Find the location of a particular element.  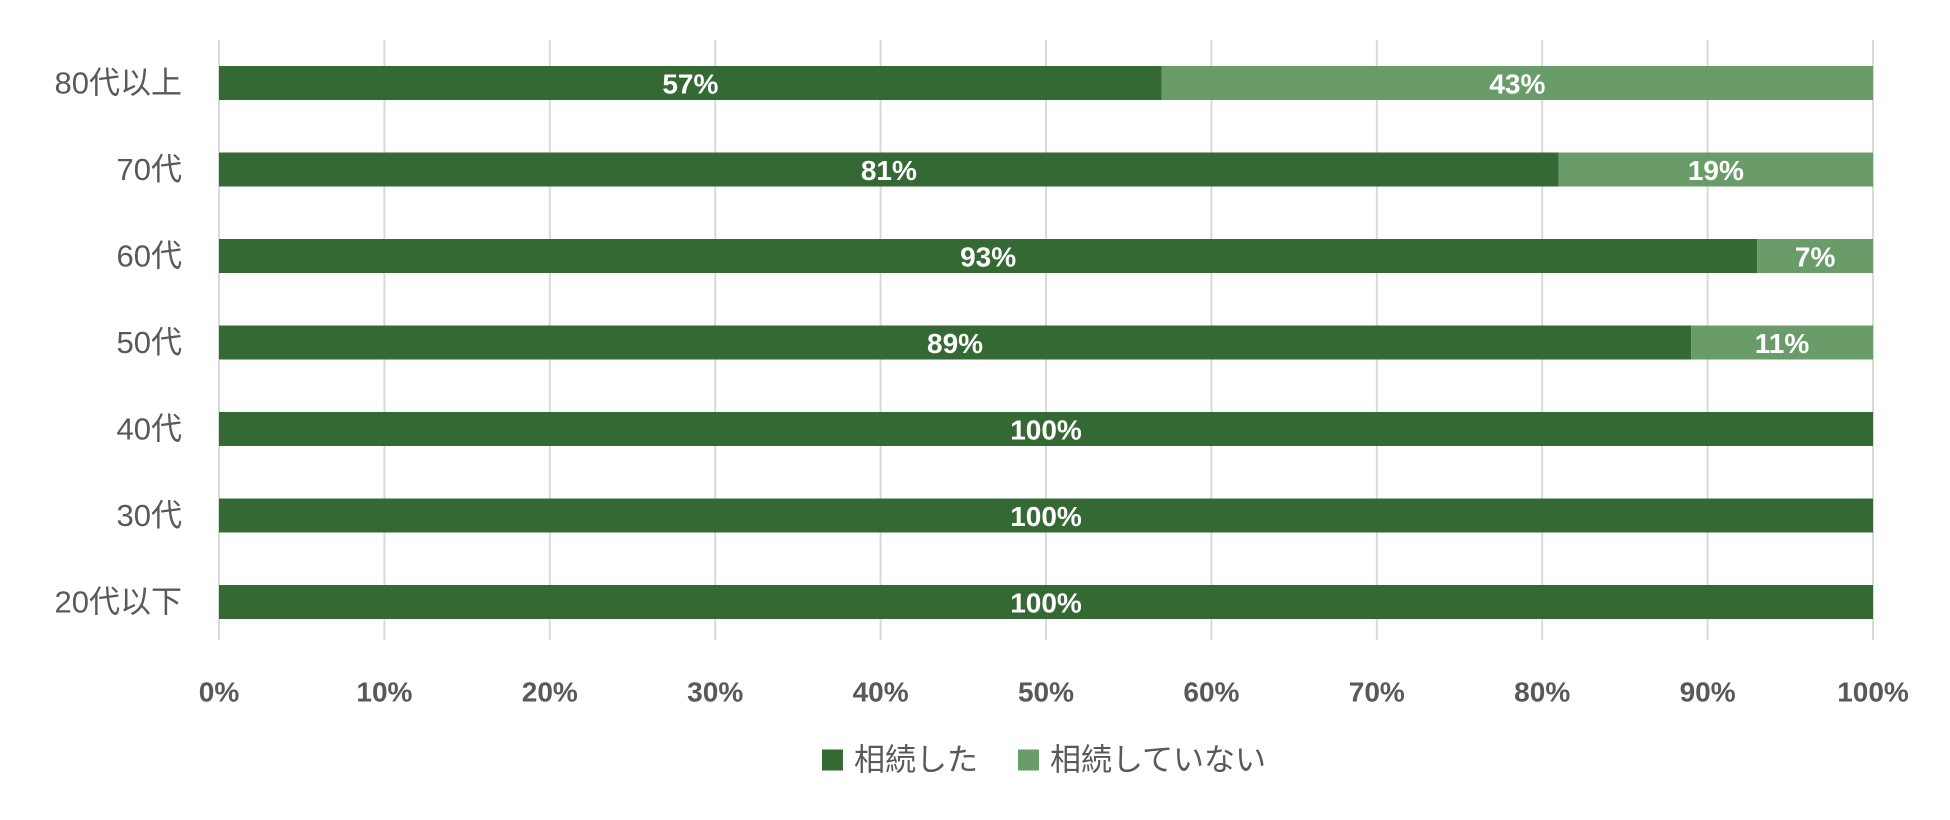

data-label: 81% is located at coordinates (889, 170).